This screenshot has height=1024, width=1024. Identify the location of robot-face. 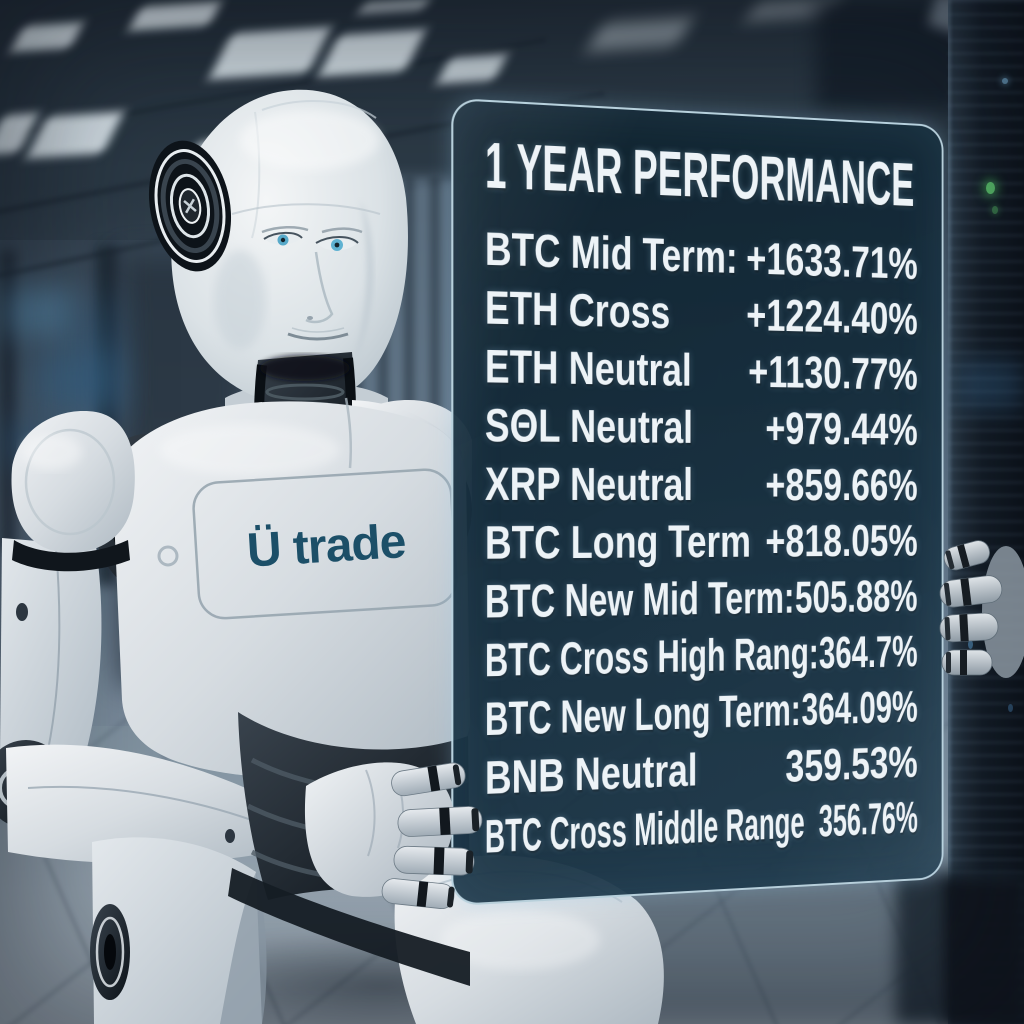
(312, 283).